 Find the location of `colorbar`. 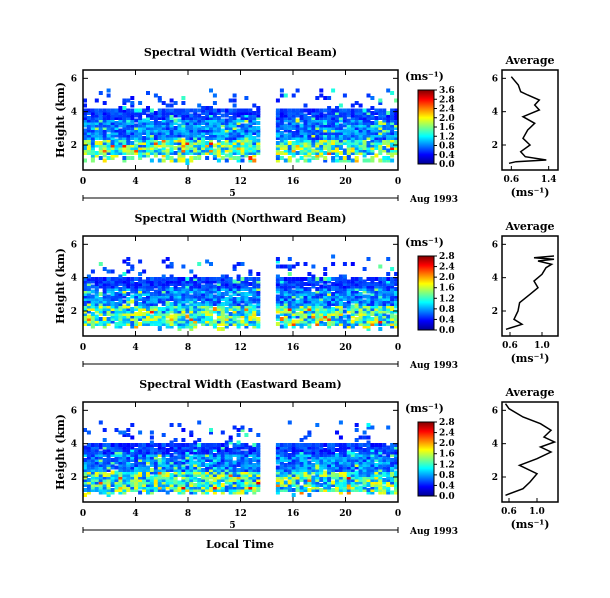

colorbar is located at coordinates (426, 459).